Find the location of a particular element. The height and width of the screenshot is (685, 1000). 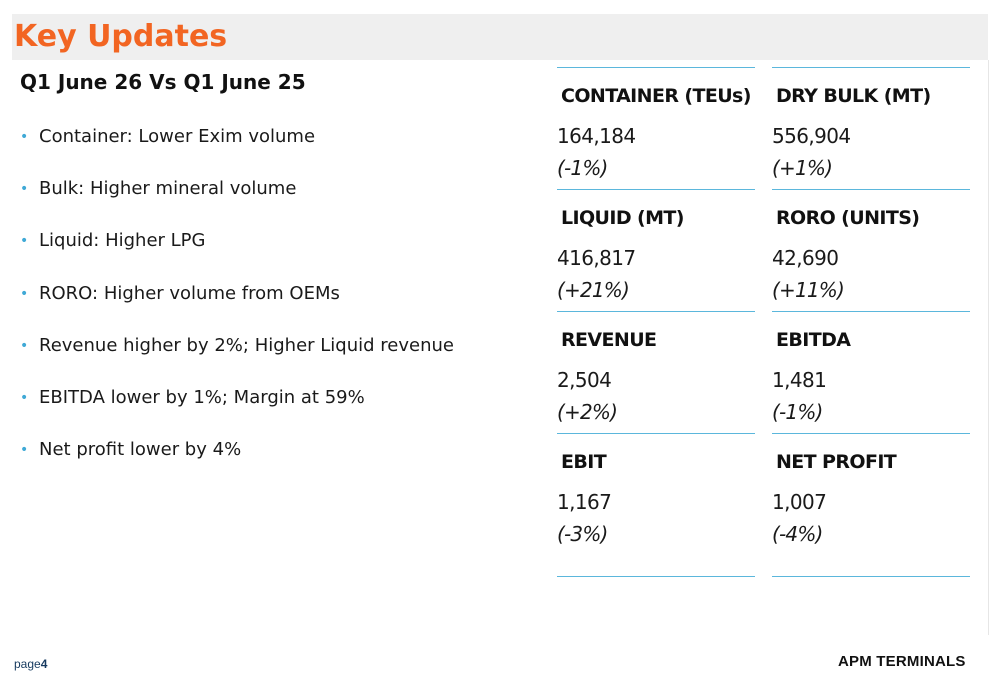

metric-value: 42,690 is located at coordinates (805, 258).